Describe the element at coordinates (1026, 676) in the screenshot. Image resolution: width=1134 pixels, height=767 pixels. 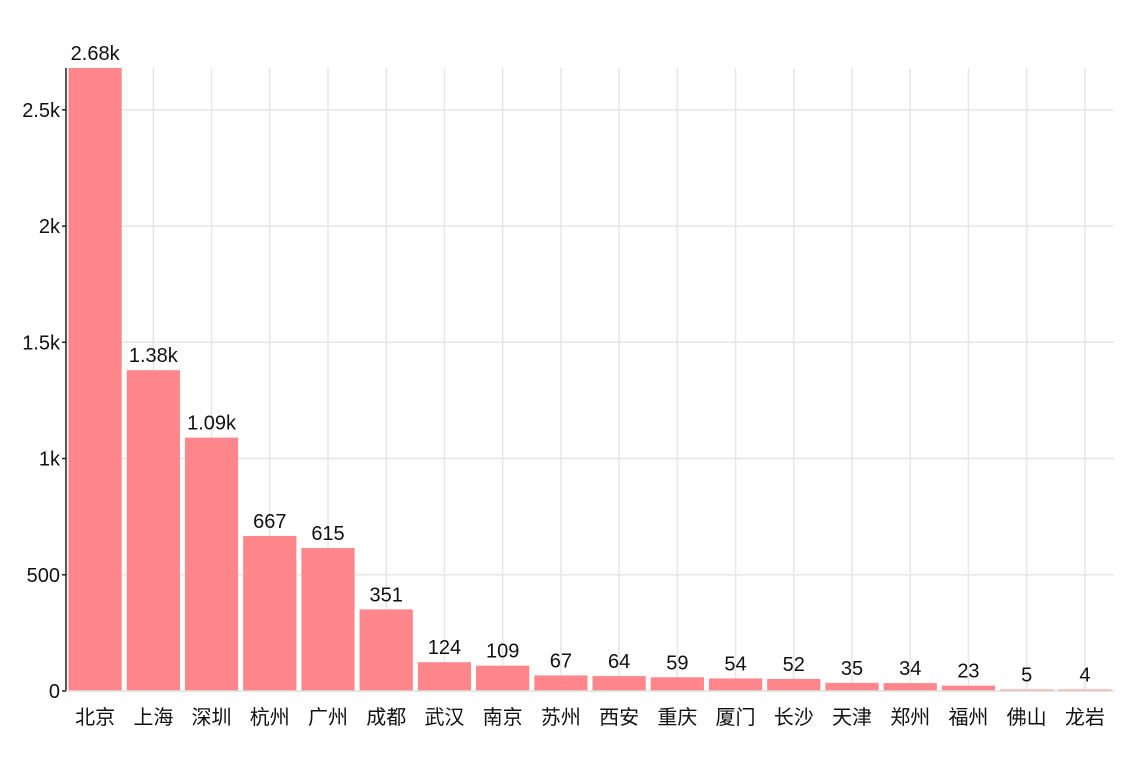
I see `bar-value-label: 5` at that location.